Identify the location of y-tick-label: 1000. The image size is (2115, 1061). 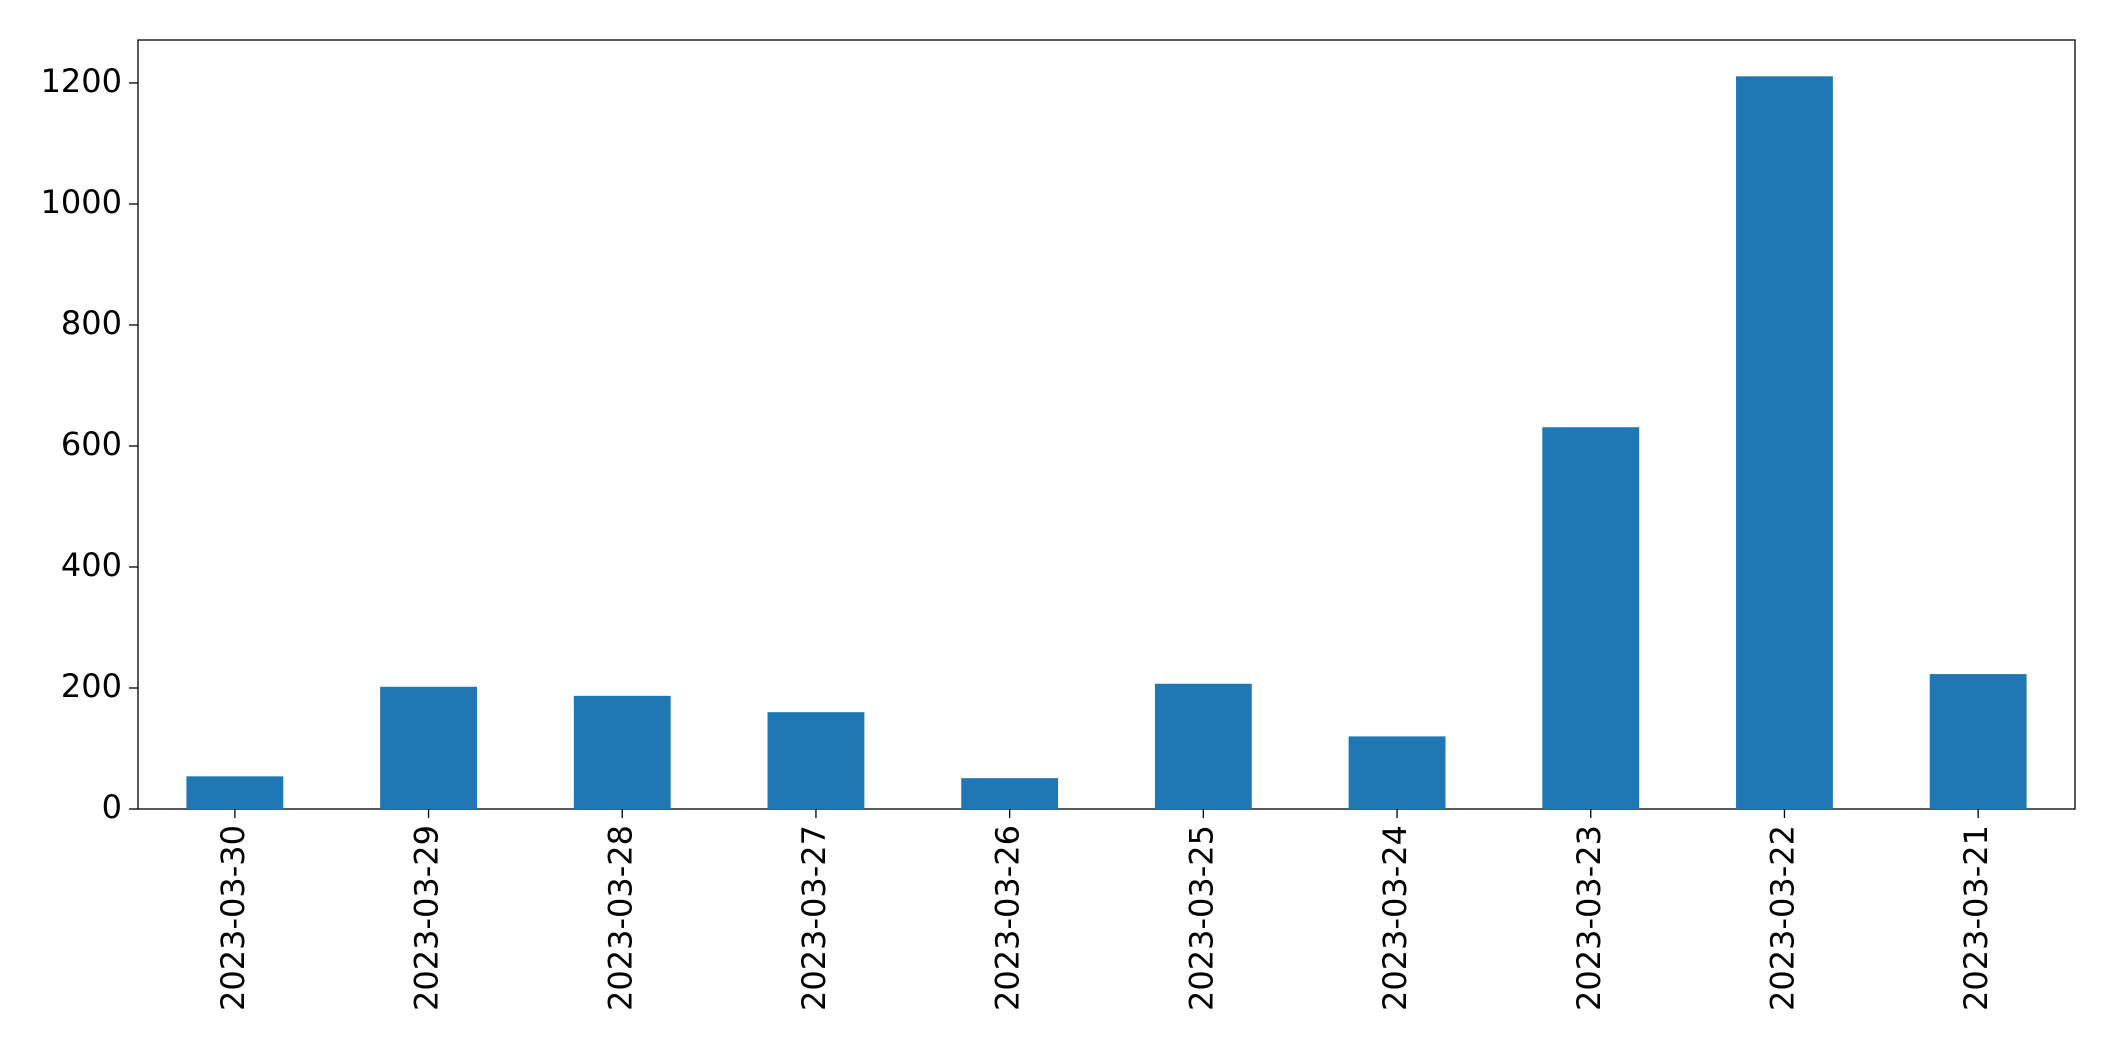
(81, 202).